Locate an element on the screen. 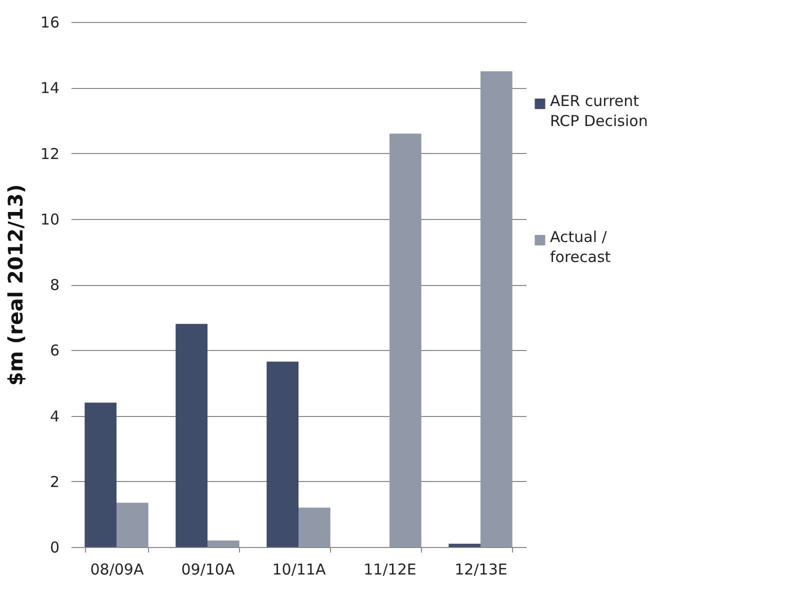 Image resolution: width=789 pixels, height=596 pixels. x-tick-label: 08/09A is located at coordinates (117, 569).